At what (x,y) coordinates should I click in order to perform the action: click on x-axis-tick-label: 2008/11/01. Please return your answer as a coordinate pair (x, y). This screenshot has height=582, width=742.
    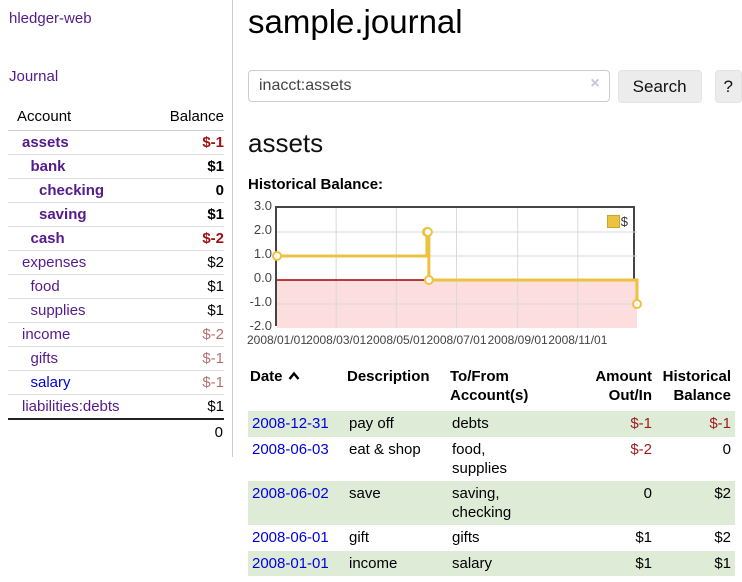
    Looking at the image, I should click on (578, 340).